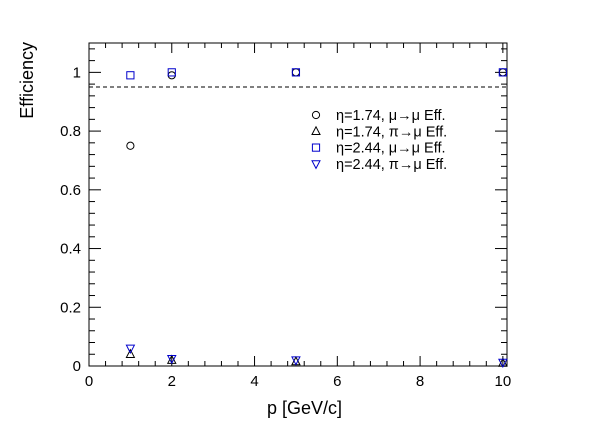 The width and height of the screenshot is (598, 431). I want to click on x-axis-title: p [GeV/c], so click(304, 408).